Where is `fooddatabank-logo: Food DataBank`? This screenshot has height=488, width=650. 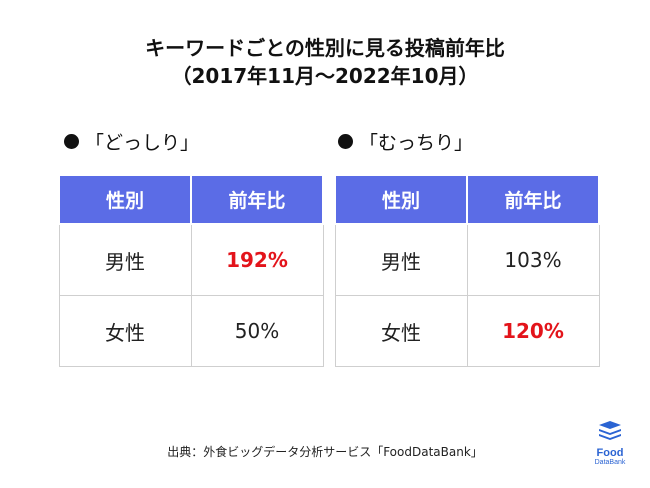
fooddatabank-logo: Food DataBank is located at coordinates (610, 443).